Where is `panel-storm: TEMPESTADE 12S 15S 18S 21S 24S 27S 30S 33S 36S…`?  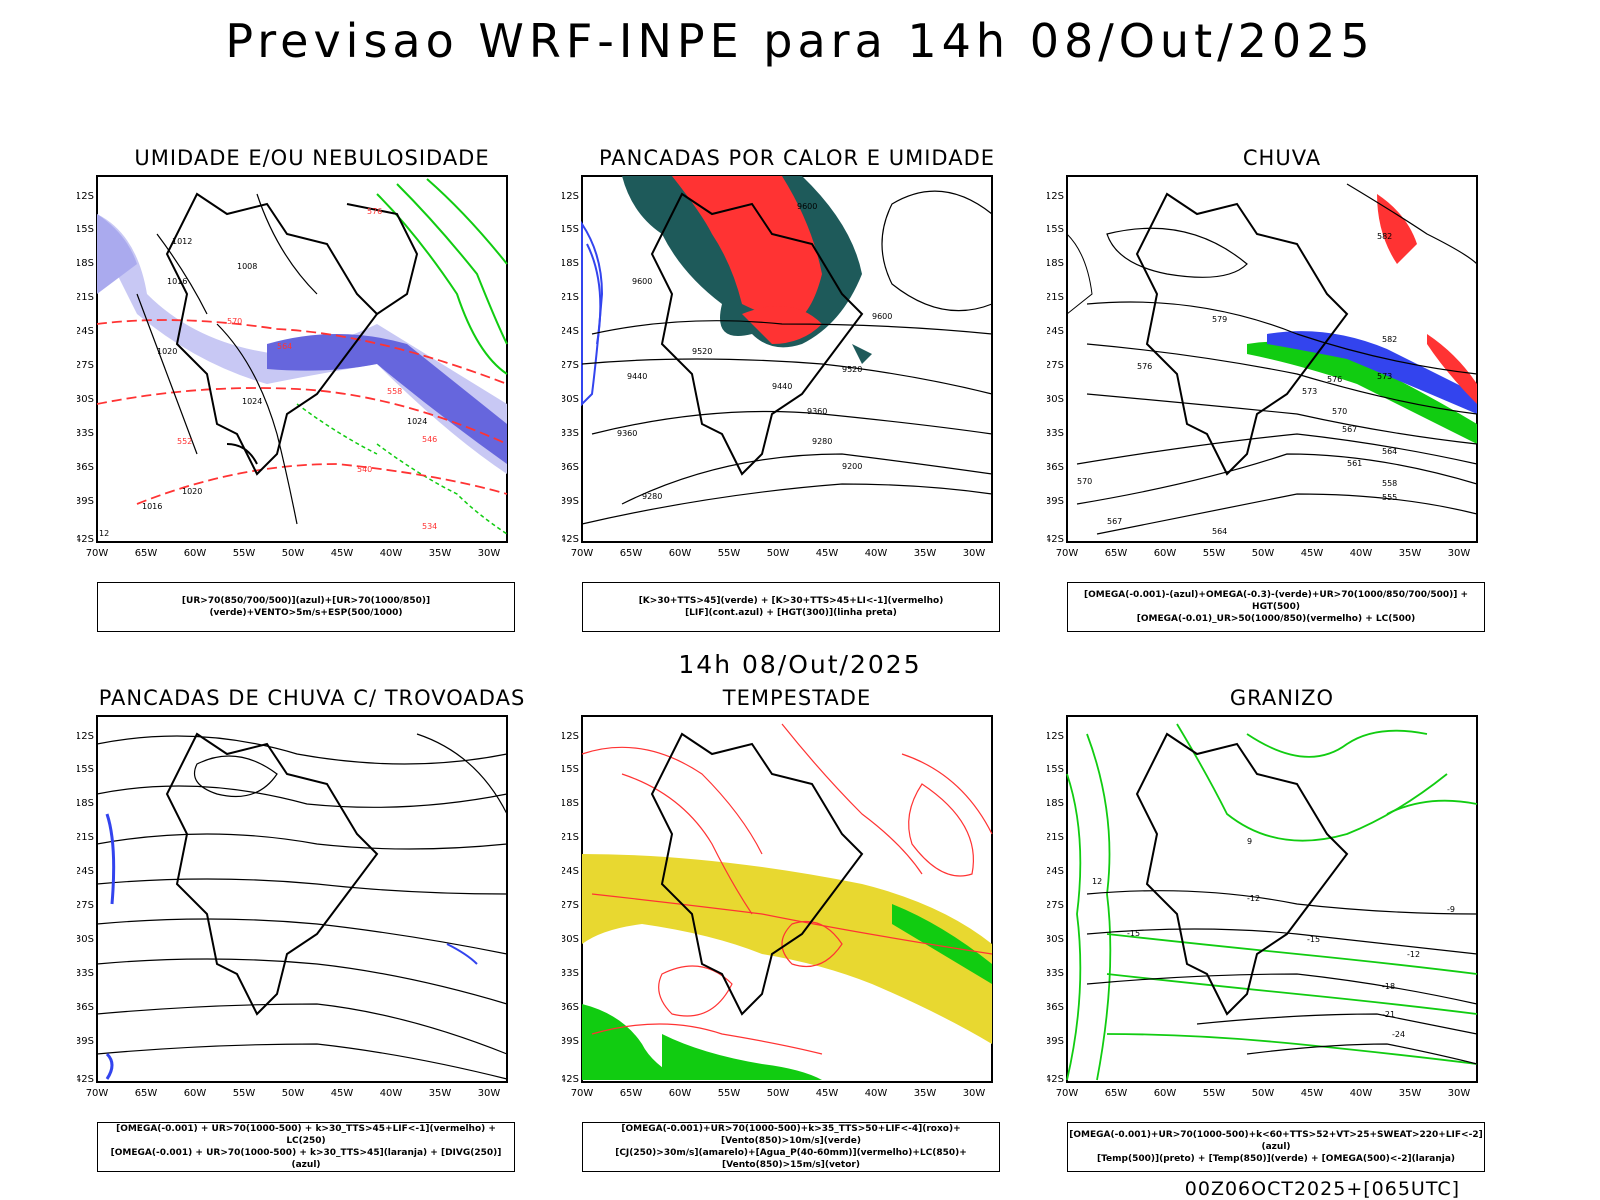 panel-storm: TEMPESTADE 12S 15S 18S 21S 24S 27S 30S 33S 36S… is located at coordinates (797, 929).